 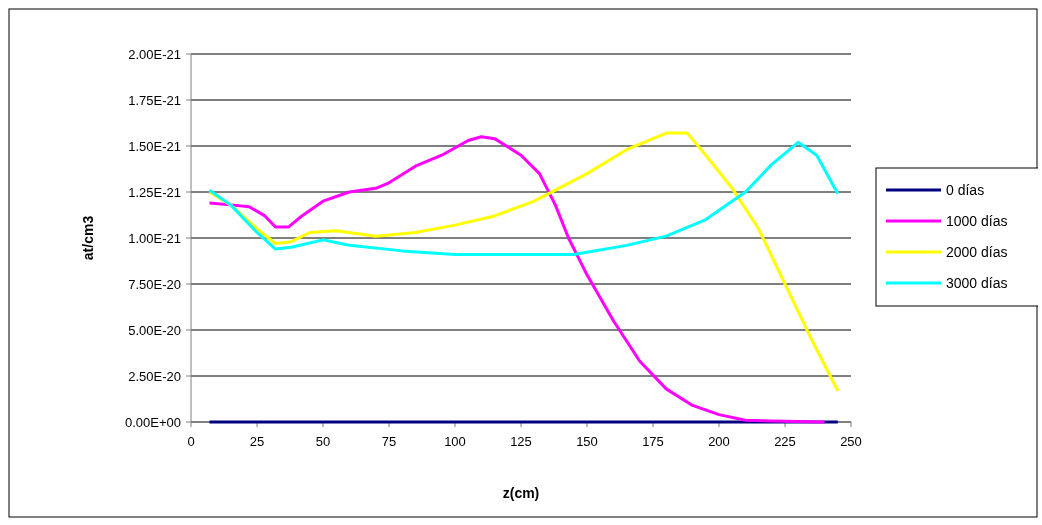 What do you see at coordinates (154, 100) in the screenshot?
I see `y-tick-label: 1.75E-21` at bounding box center [154, 100].